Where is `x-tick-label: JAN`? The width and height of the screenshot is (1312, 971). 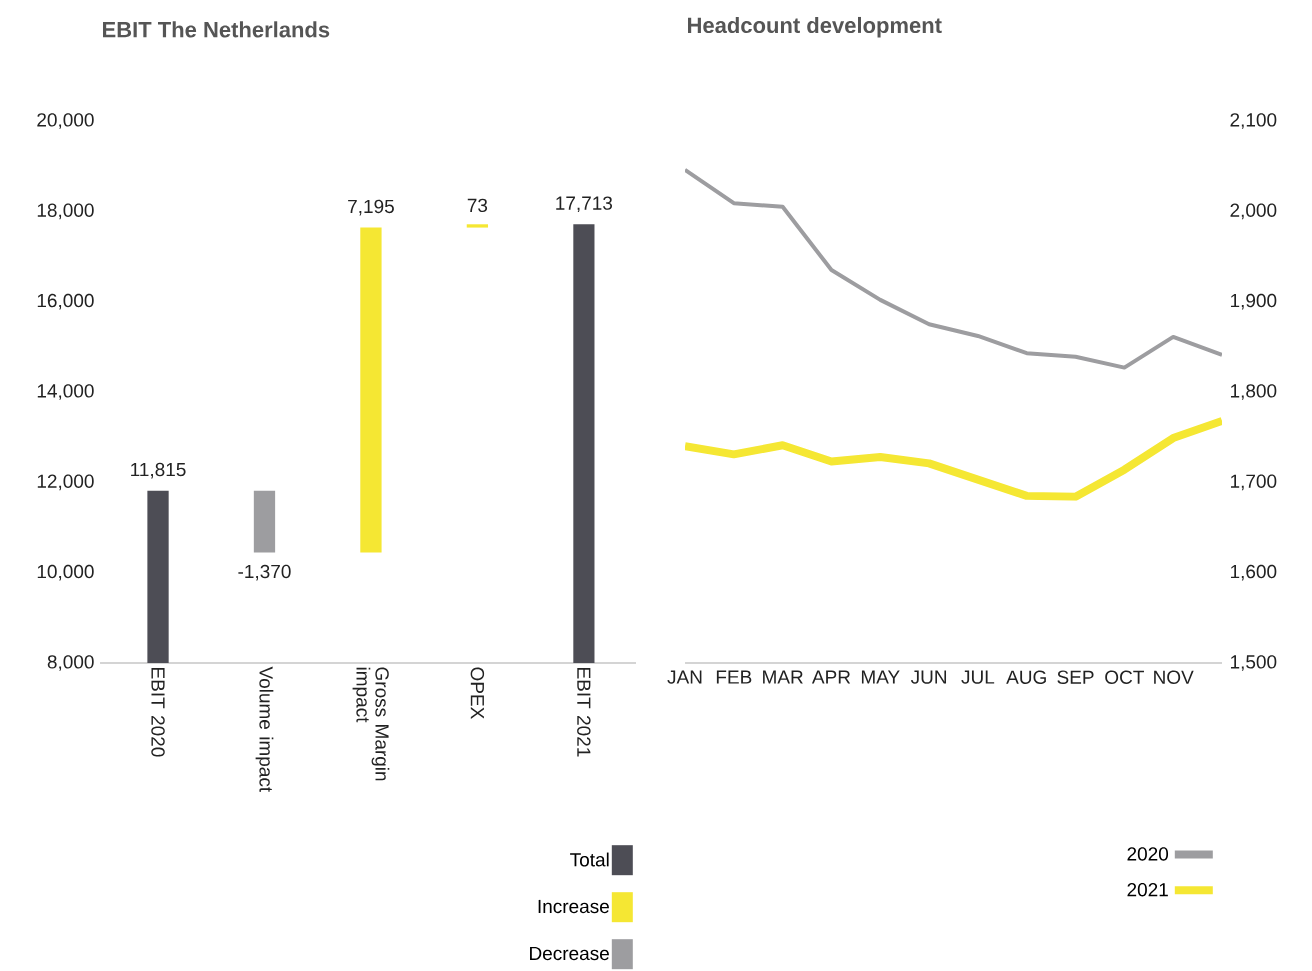 x-tick-label: JAN is located at coordinates (684, 677).